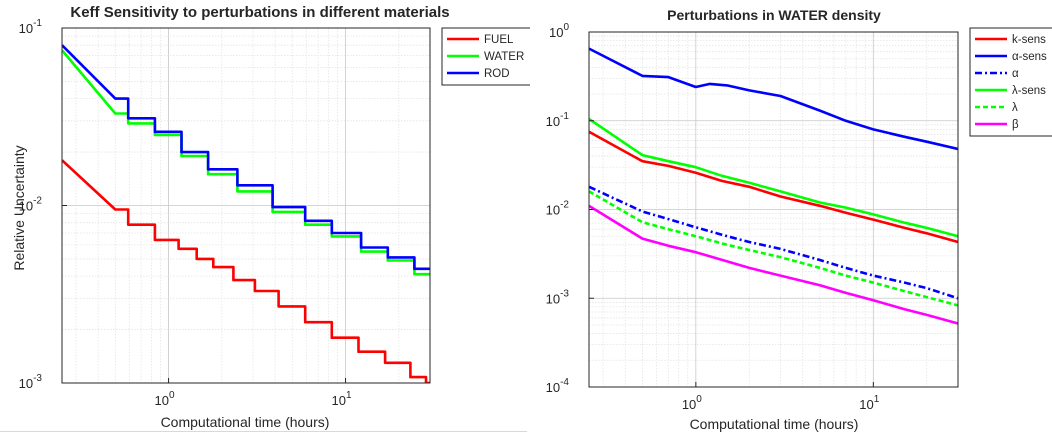 This screenshot has width=1052, height=436. I want to click on legend-label-ROD: ROD, so click(497, 74).